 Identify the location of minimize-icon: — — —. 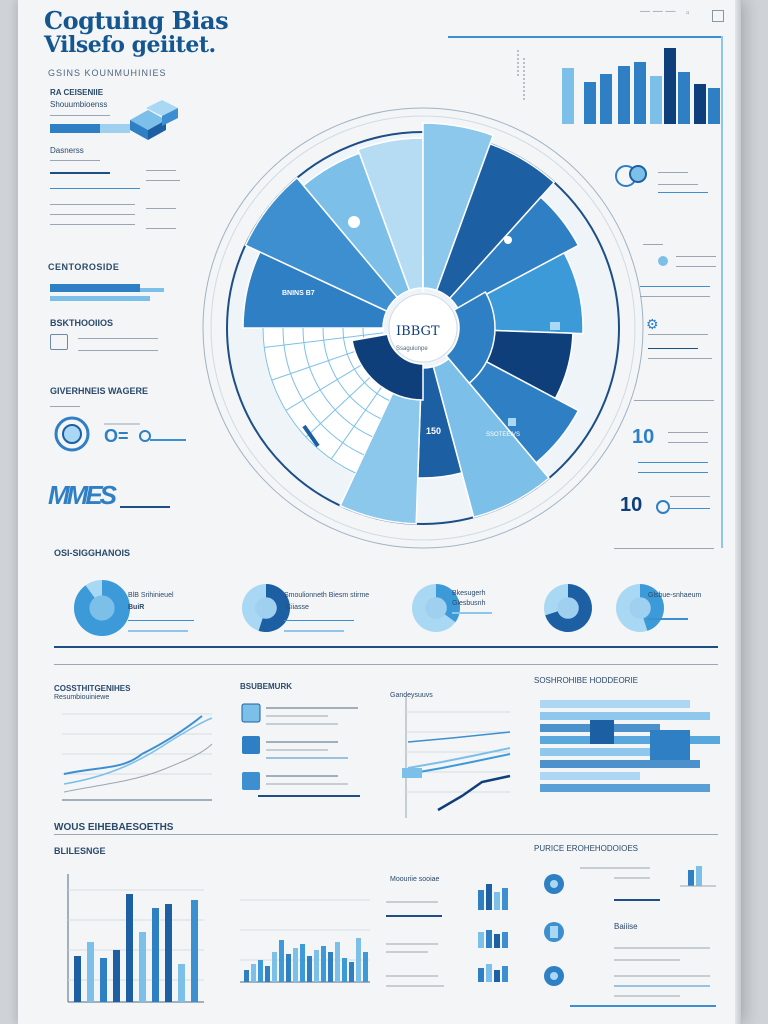
(658, 11).